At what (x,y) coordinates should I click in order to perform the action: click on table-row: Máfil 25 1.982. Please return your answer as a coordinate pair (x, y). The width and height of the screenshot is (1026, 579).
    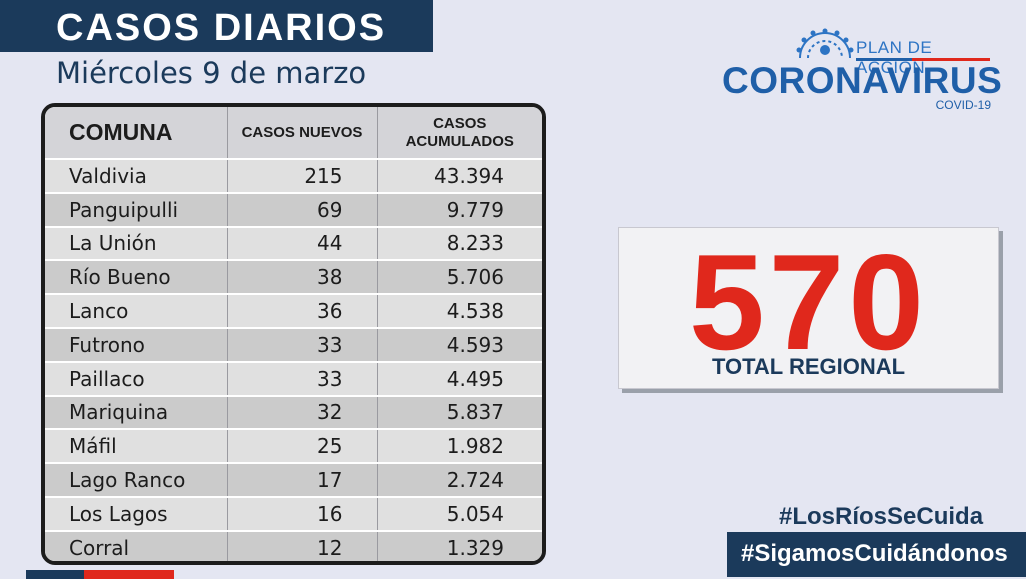
    Looking at the image, I should click on (293, 446).